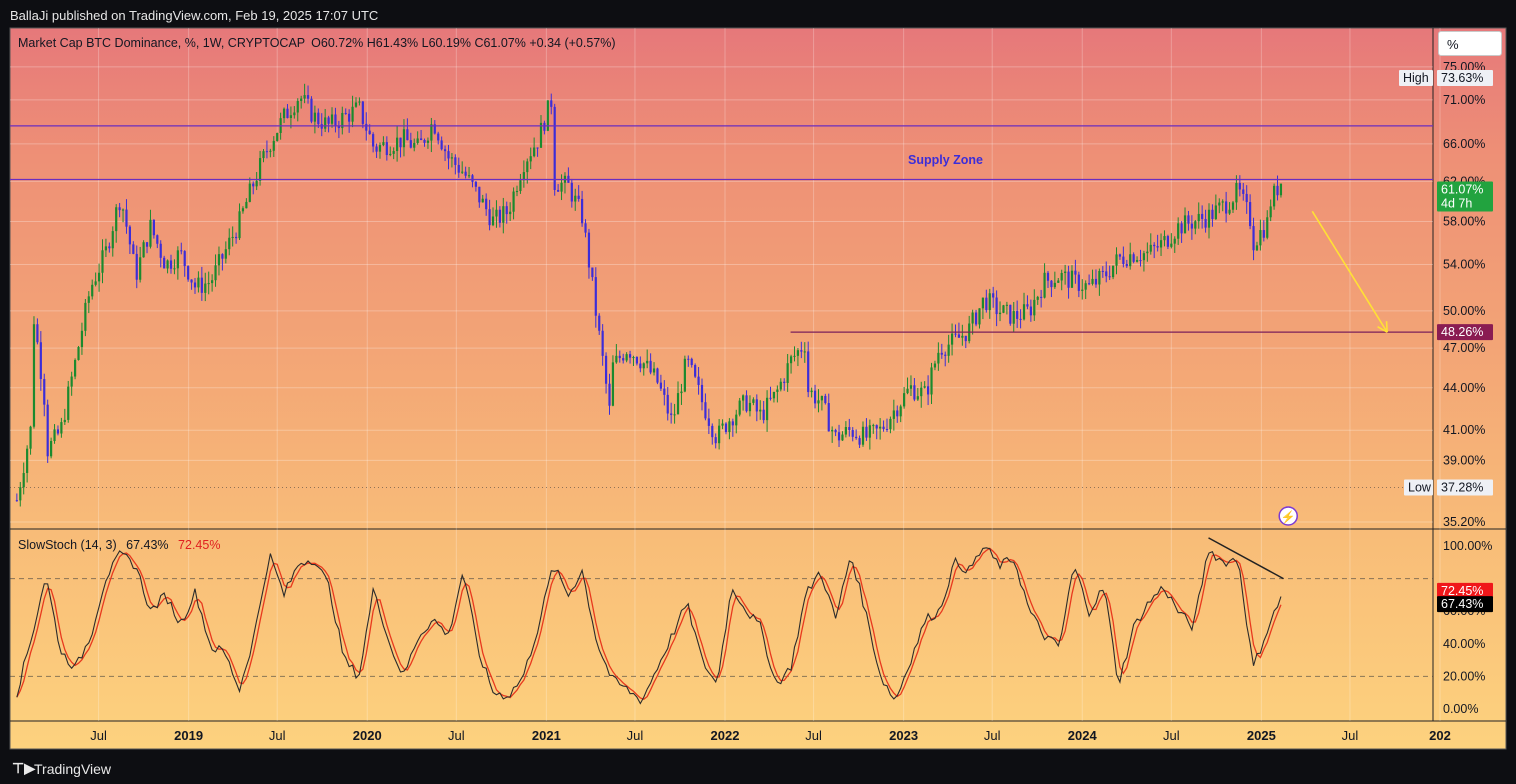 This screenshot has height=784, width=1516. I want to click on support-level-tag-bg, so click(1465, 332).